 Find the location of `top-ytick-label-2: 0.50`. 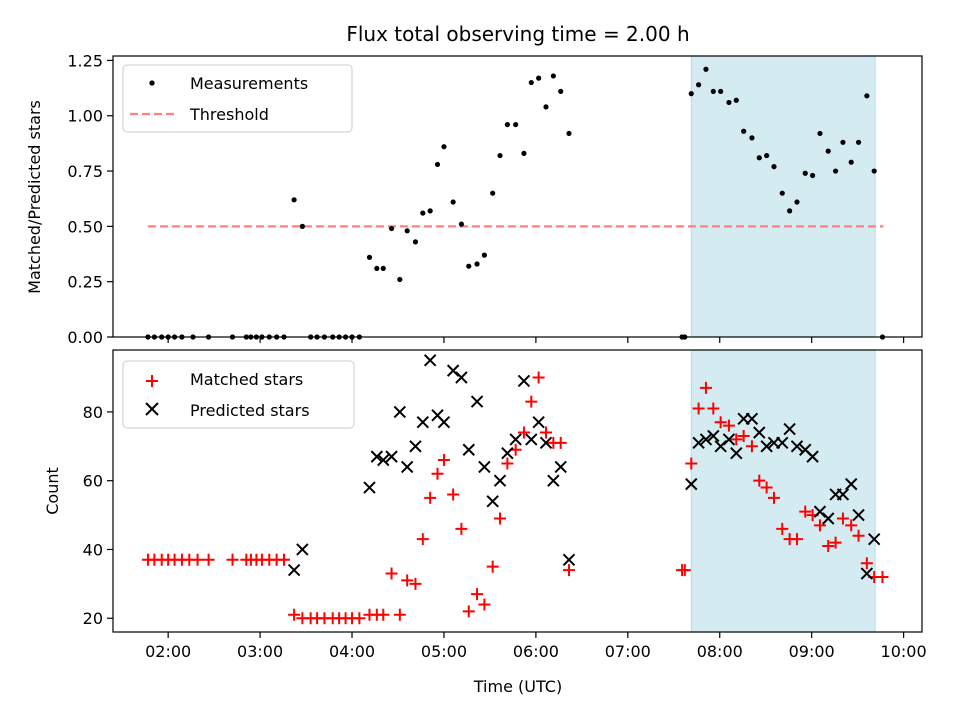

top-ytick-label-2: 0.50 is located at coordinates (85, 226).